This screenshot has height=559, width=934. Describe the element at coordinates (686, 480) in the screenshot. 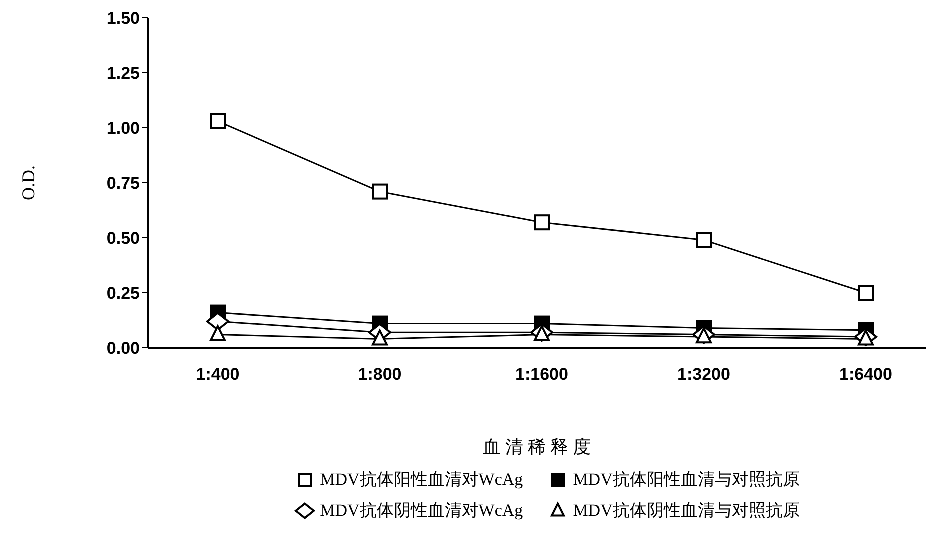

I see `legend-label: MDV抗体阳性血清与对照抗原` at that location.